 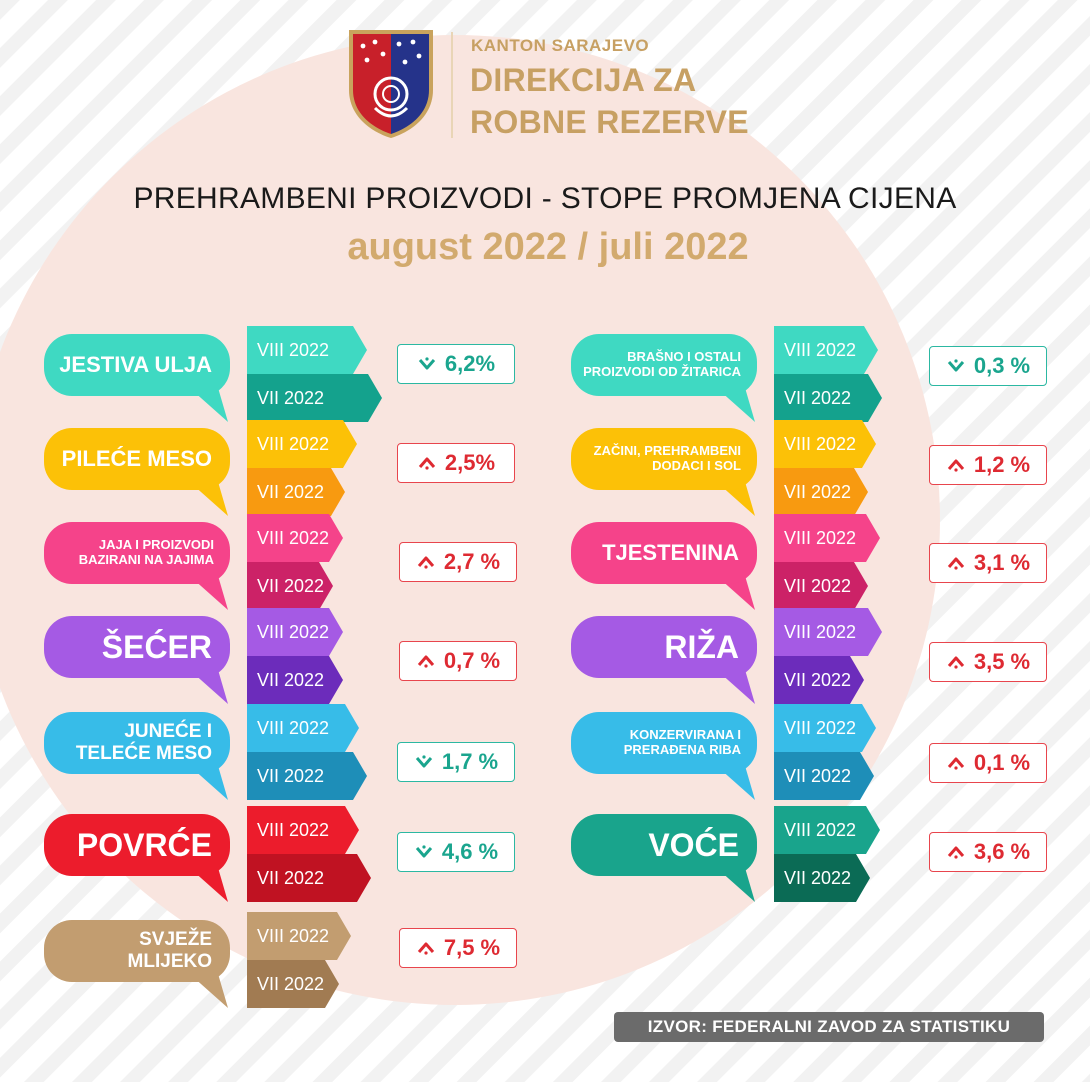 I want to click on price-change-value: 7,5 %, so click(x=472, y=947).